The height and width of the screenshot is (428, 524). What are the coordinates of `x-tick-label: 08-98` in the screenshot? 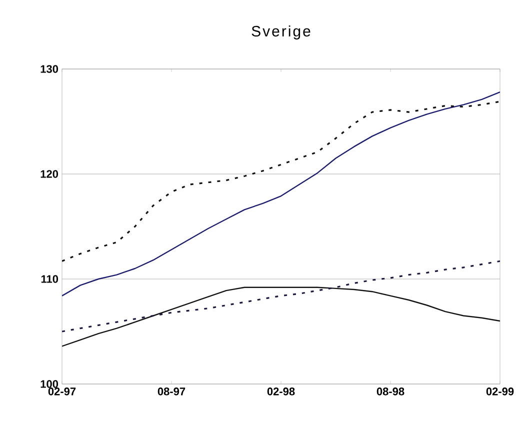 It's located at (390, 392).